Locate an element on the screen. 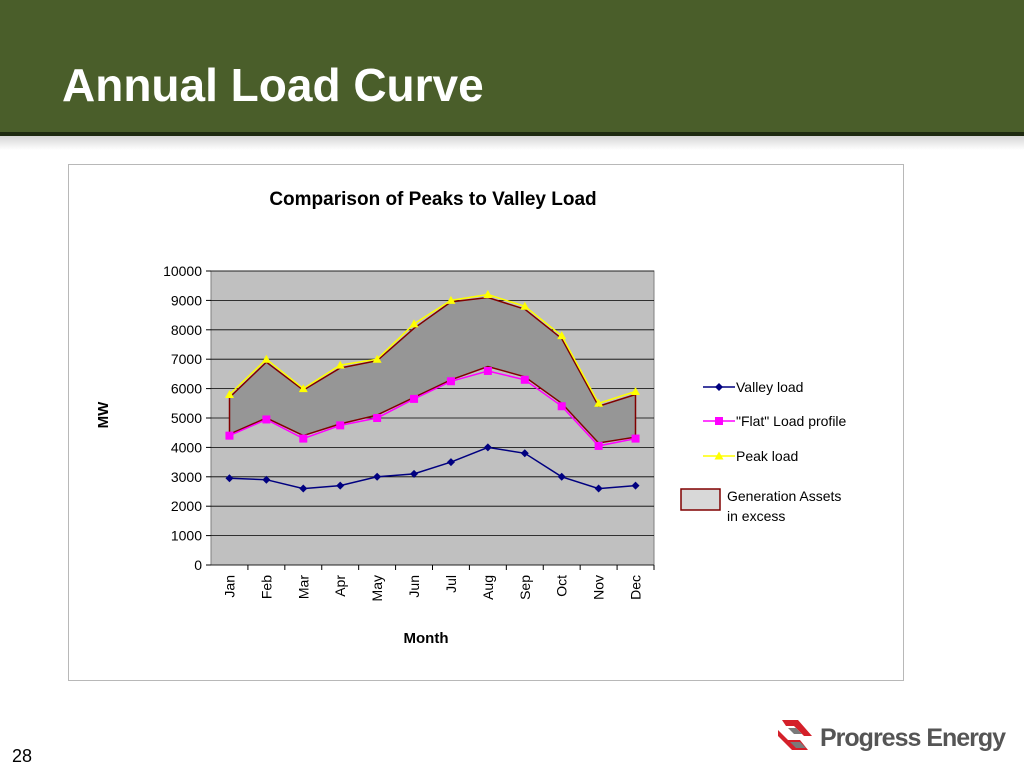  x-tick-label-nov: Nov is located at coordinates (599, 587).